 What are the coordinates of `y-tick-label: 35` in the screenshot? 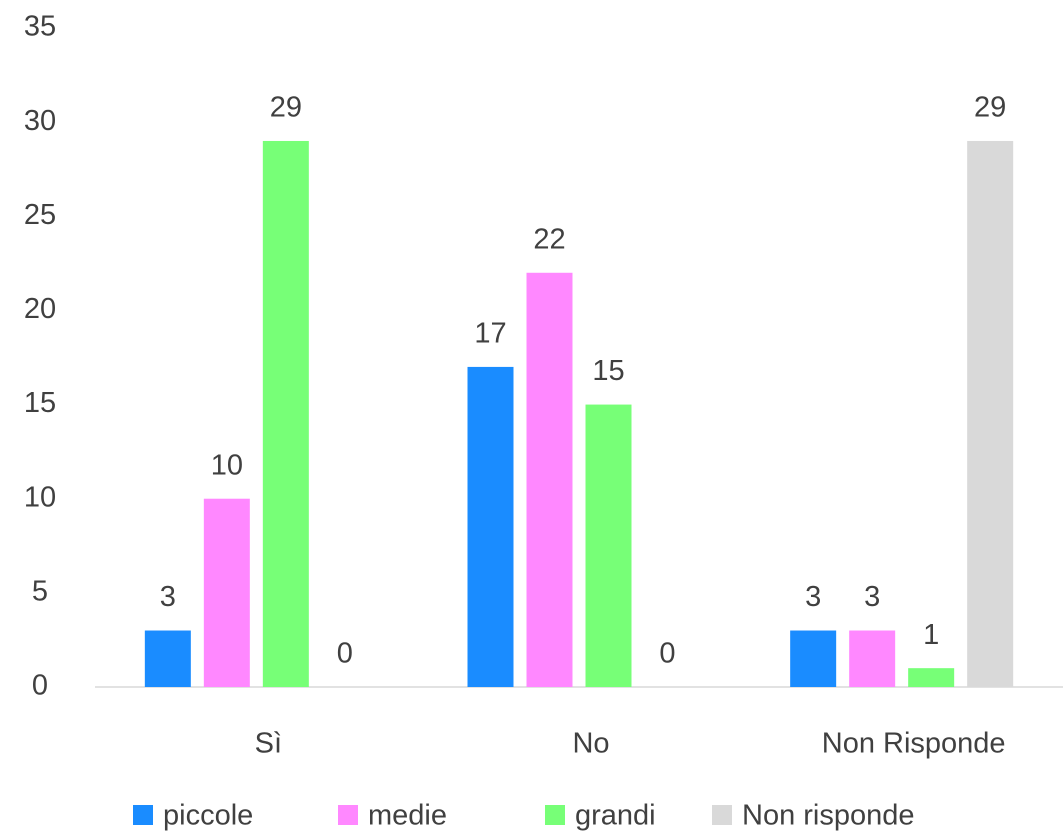 It's located at (40, 27).